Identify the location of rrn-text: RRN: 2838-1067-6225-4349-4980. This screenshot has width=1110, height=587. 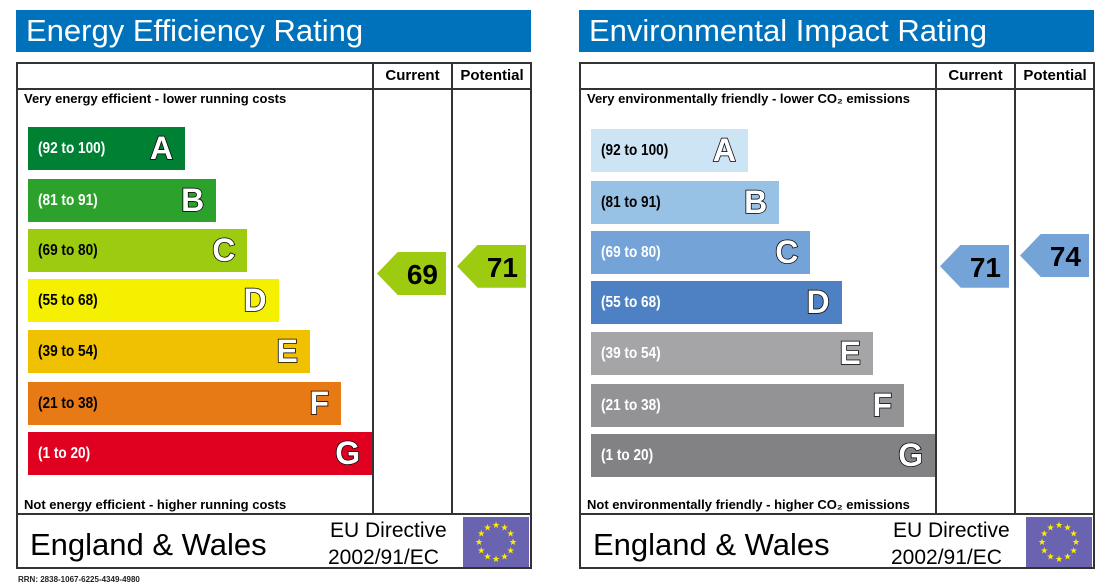
(79, 579).